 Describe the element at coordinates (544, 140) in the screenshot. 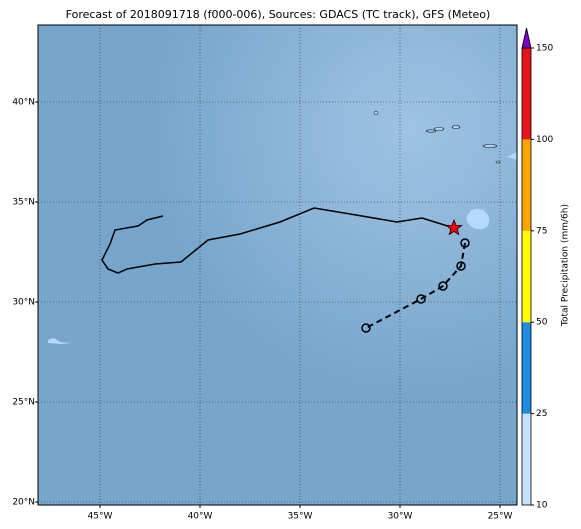

I see `colorbar-tick-label: 100` at that location.